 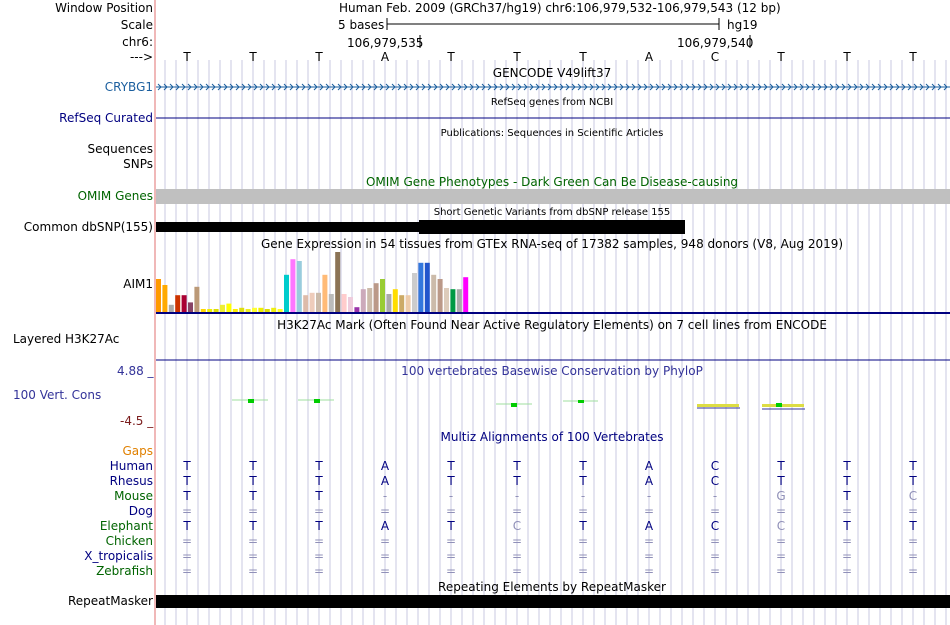 What do you see at coordinates (518, 404) in the screenshot?
I see `phylop-marks` at bounding box center [518, 404].